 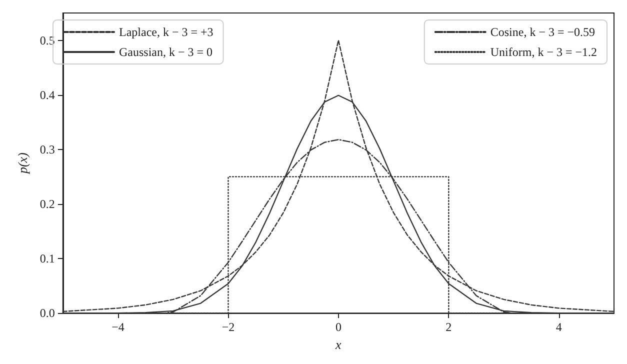 I want to click on legend-label: Gaussian, k − 3 = 0, so click(x=166, y=52).